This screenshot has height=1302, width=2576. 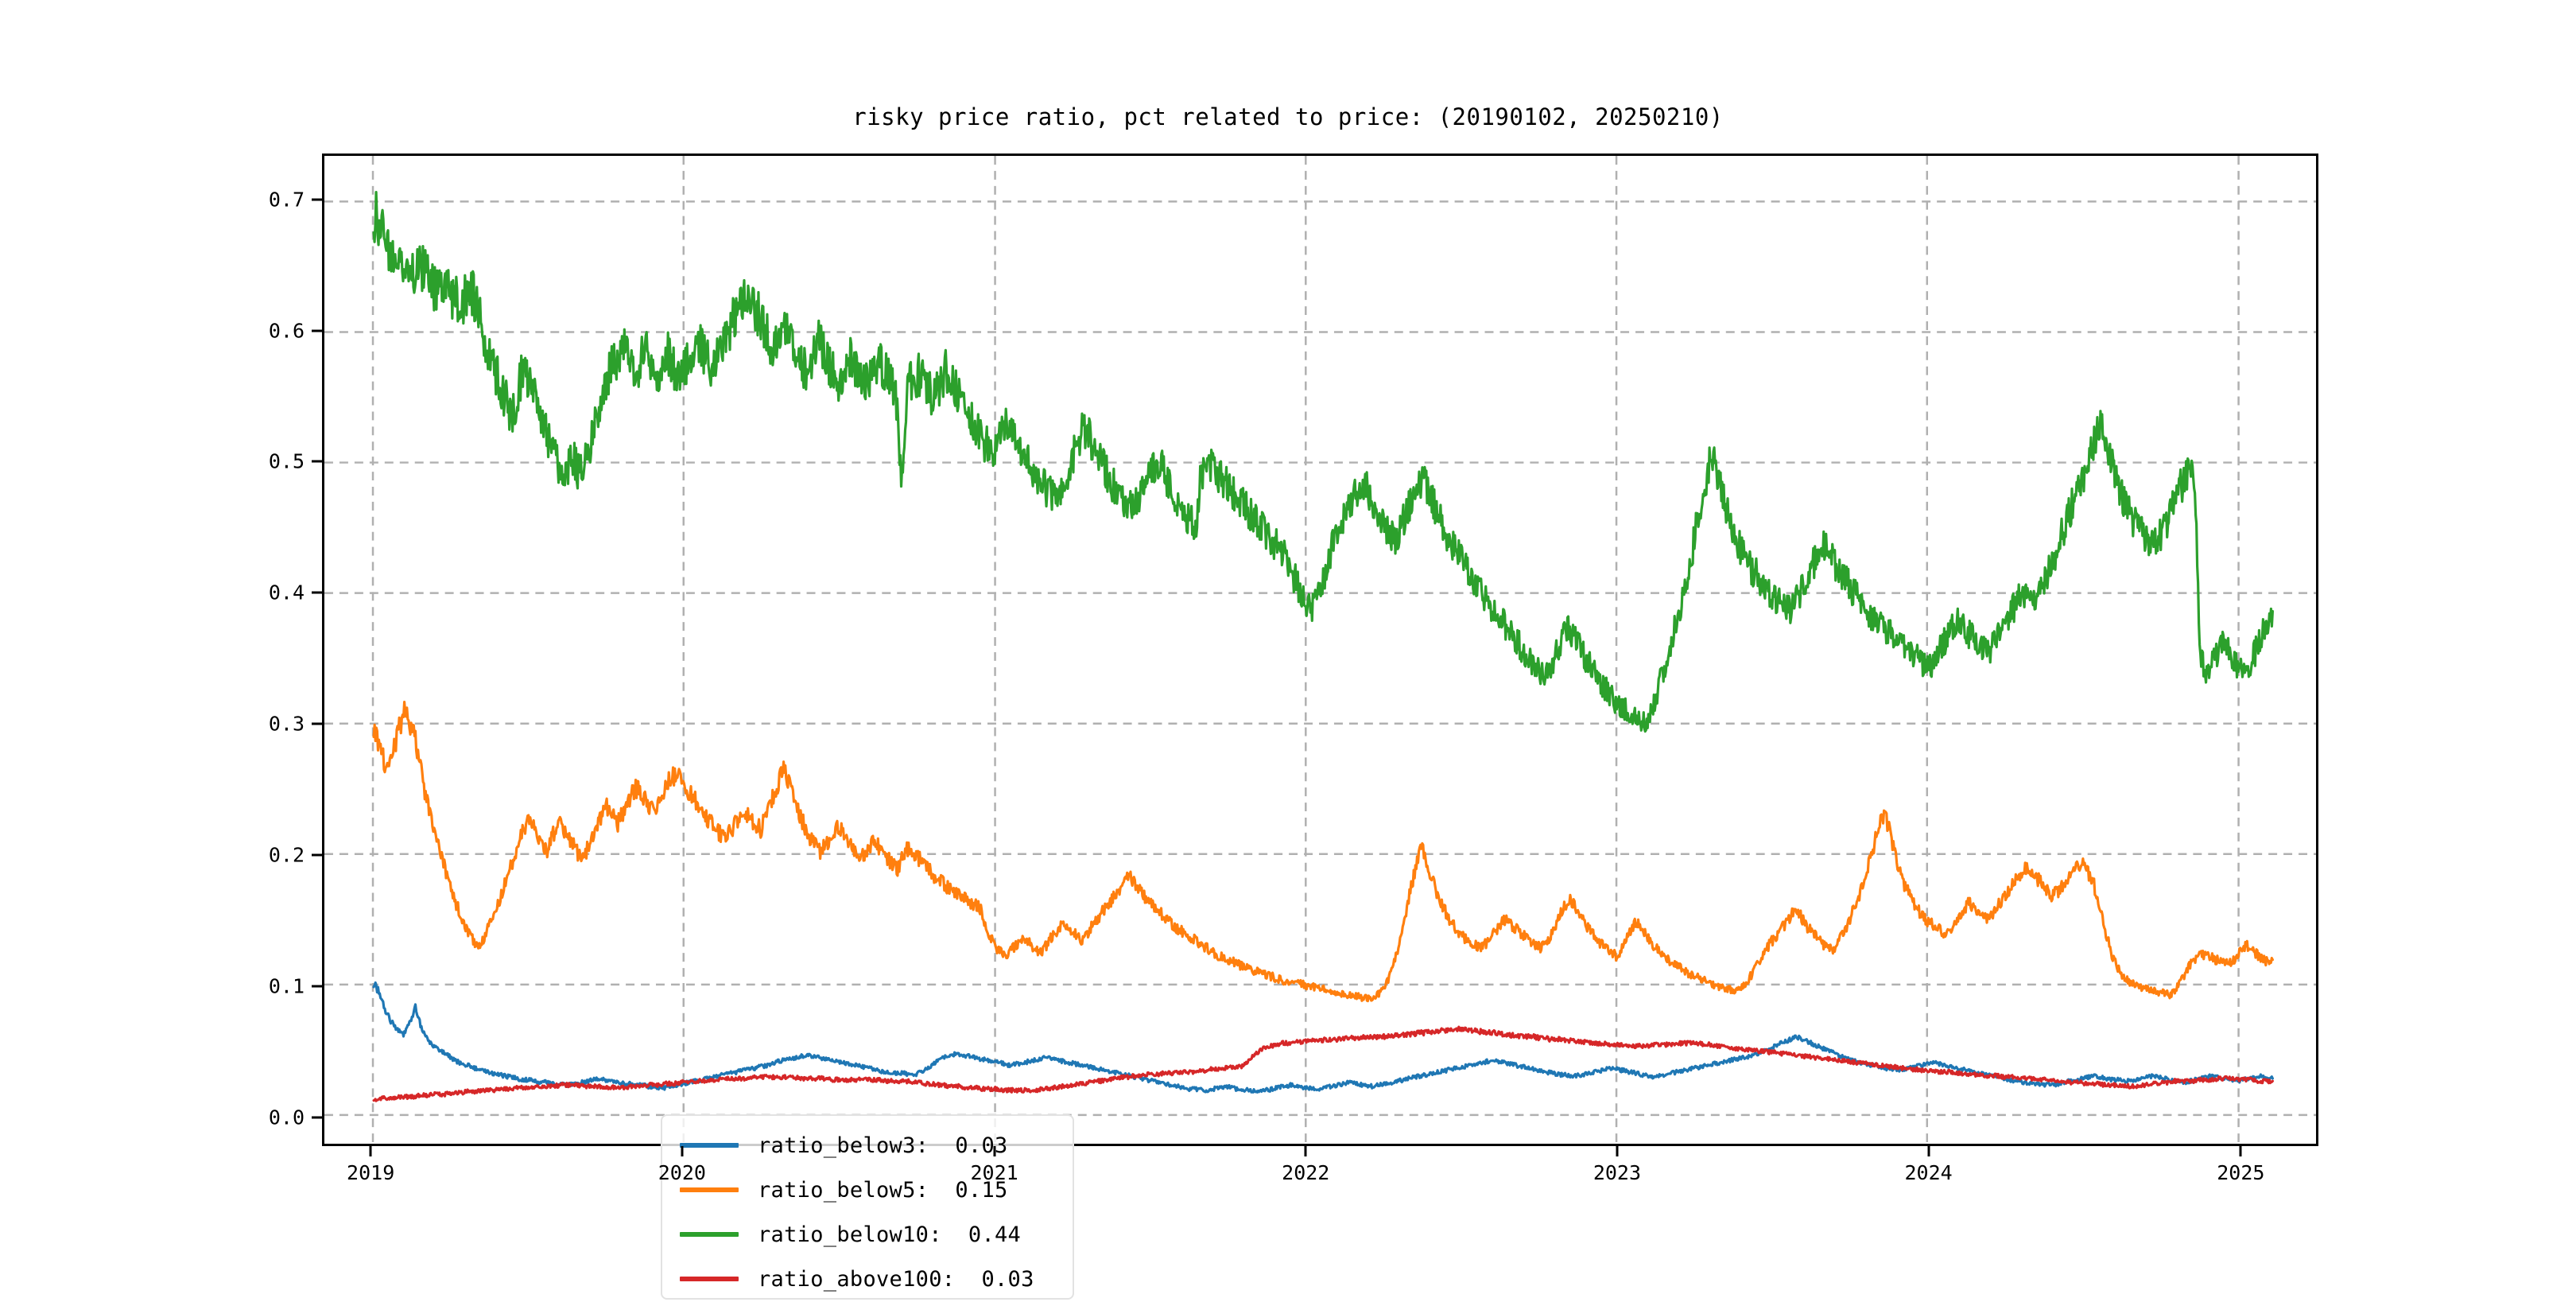 What do you see at coordinates (286, 592) in the screenshot?
I see `y-tick-label: 0.4` at bounding box center [286, 592].